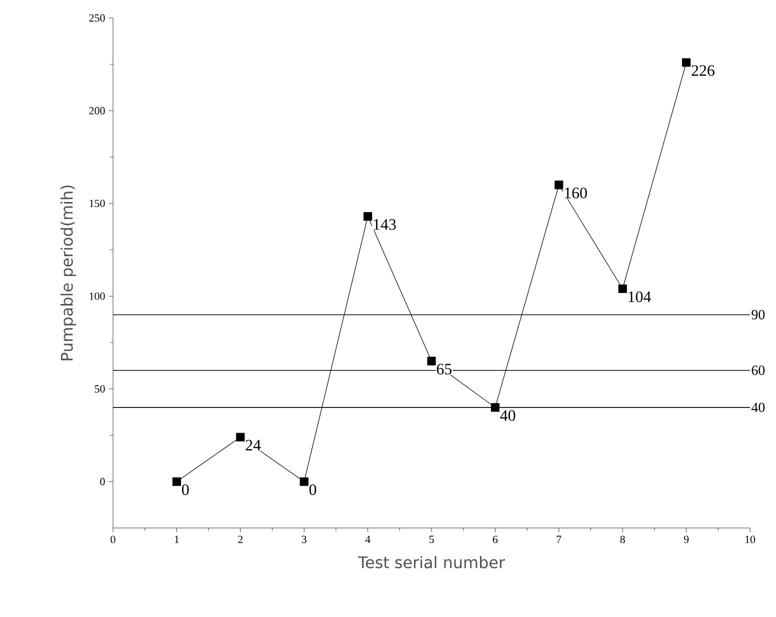 Image resolution: width=776 pixels, height=617 pixels. Describe the element at coordinates (758, 371) in the screenshot. I see `ref-line-label: 60` at that location.